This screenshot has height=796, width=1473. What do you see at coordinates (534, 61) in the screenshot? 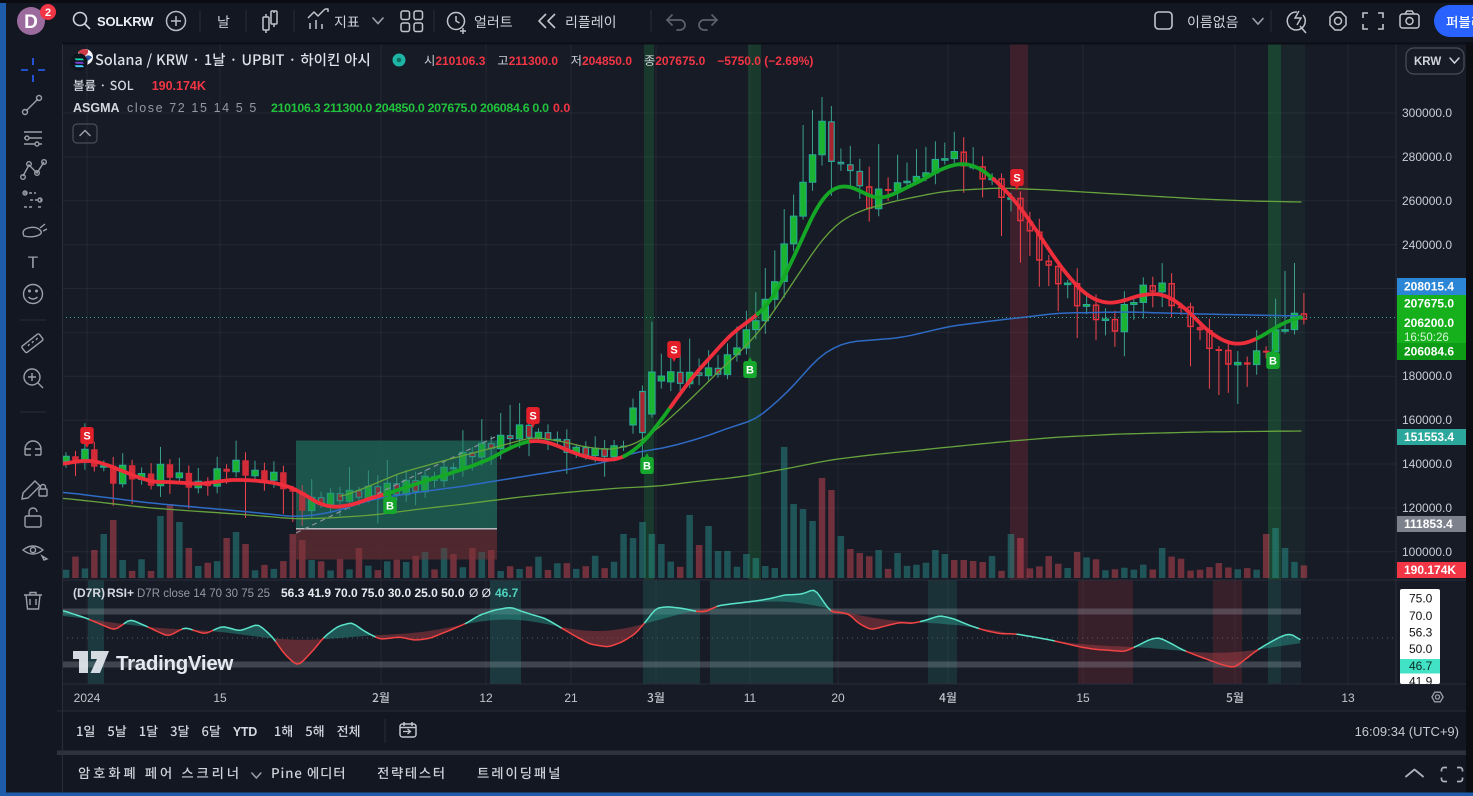
I see `svg-text: 211300.0` at bounding box center [534, 61].